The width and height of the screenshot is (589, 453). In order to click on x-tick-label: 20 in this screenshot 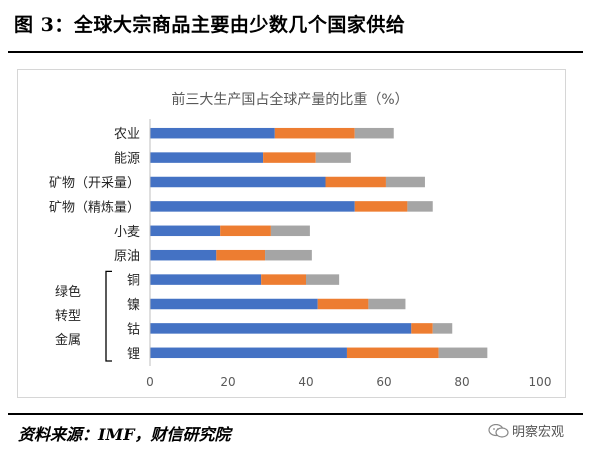, I will do `click(227, 382)`.